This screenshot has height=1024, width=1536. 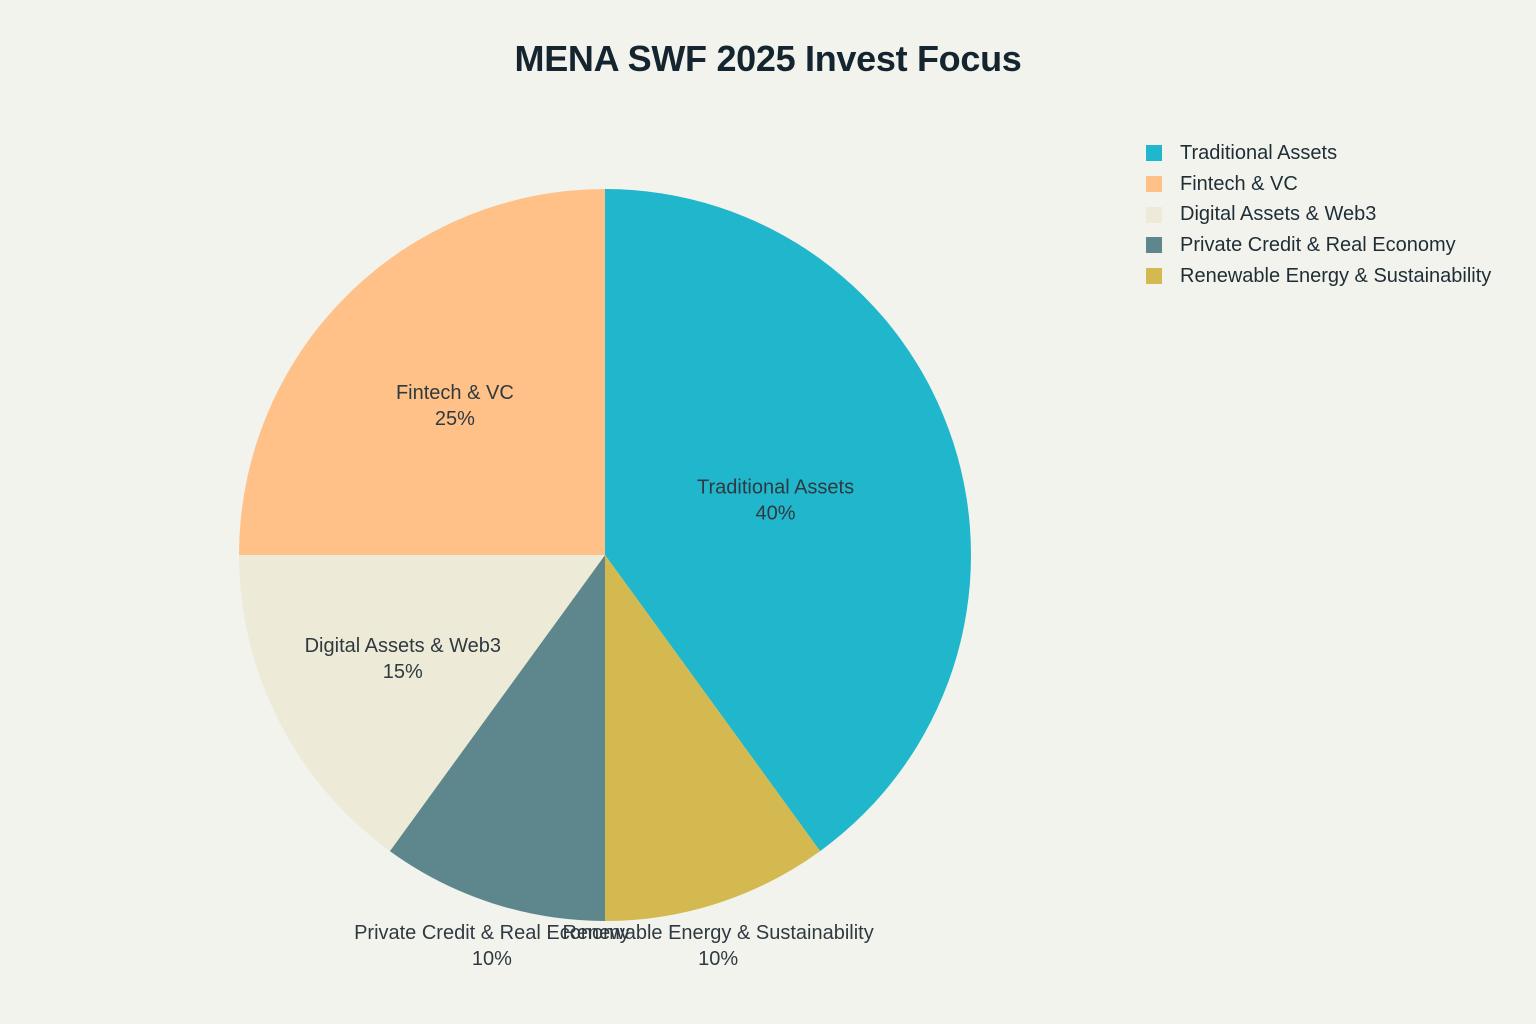 I want to click on slice-label-renewable-energy-and-sustainability: Renewable Energy & Sustainability, so click(x=717, y=933).